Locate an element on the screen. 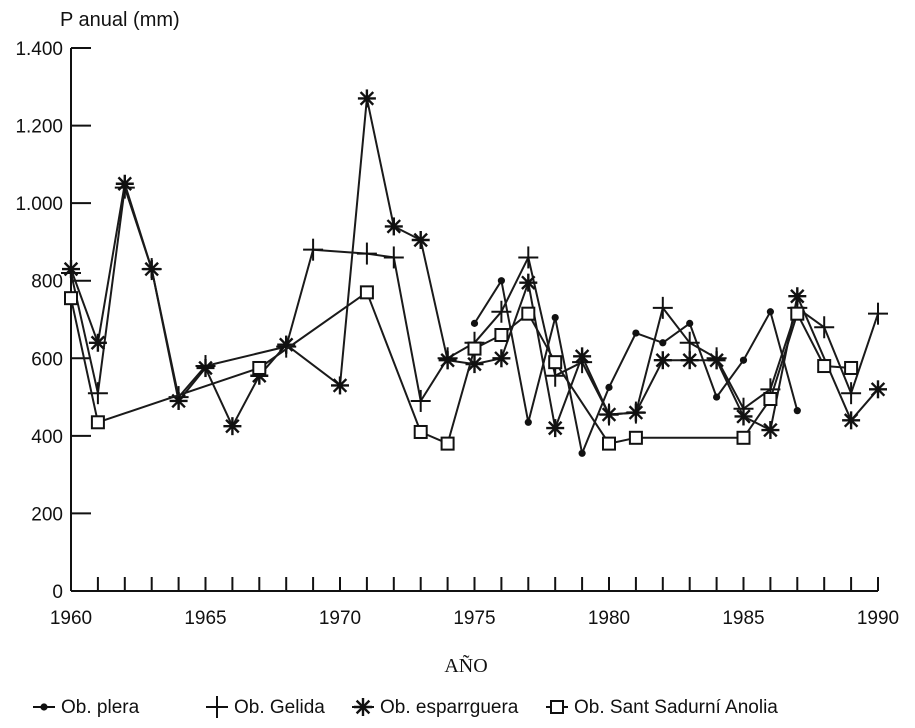 The image size is (915, 728). series-line is located at coordinates (636, 367).